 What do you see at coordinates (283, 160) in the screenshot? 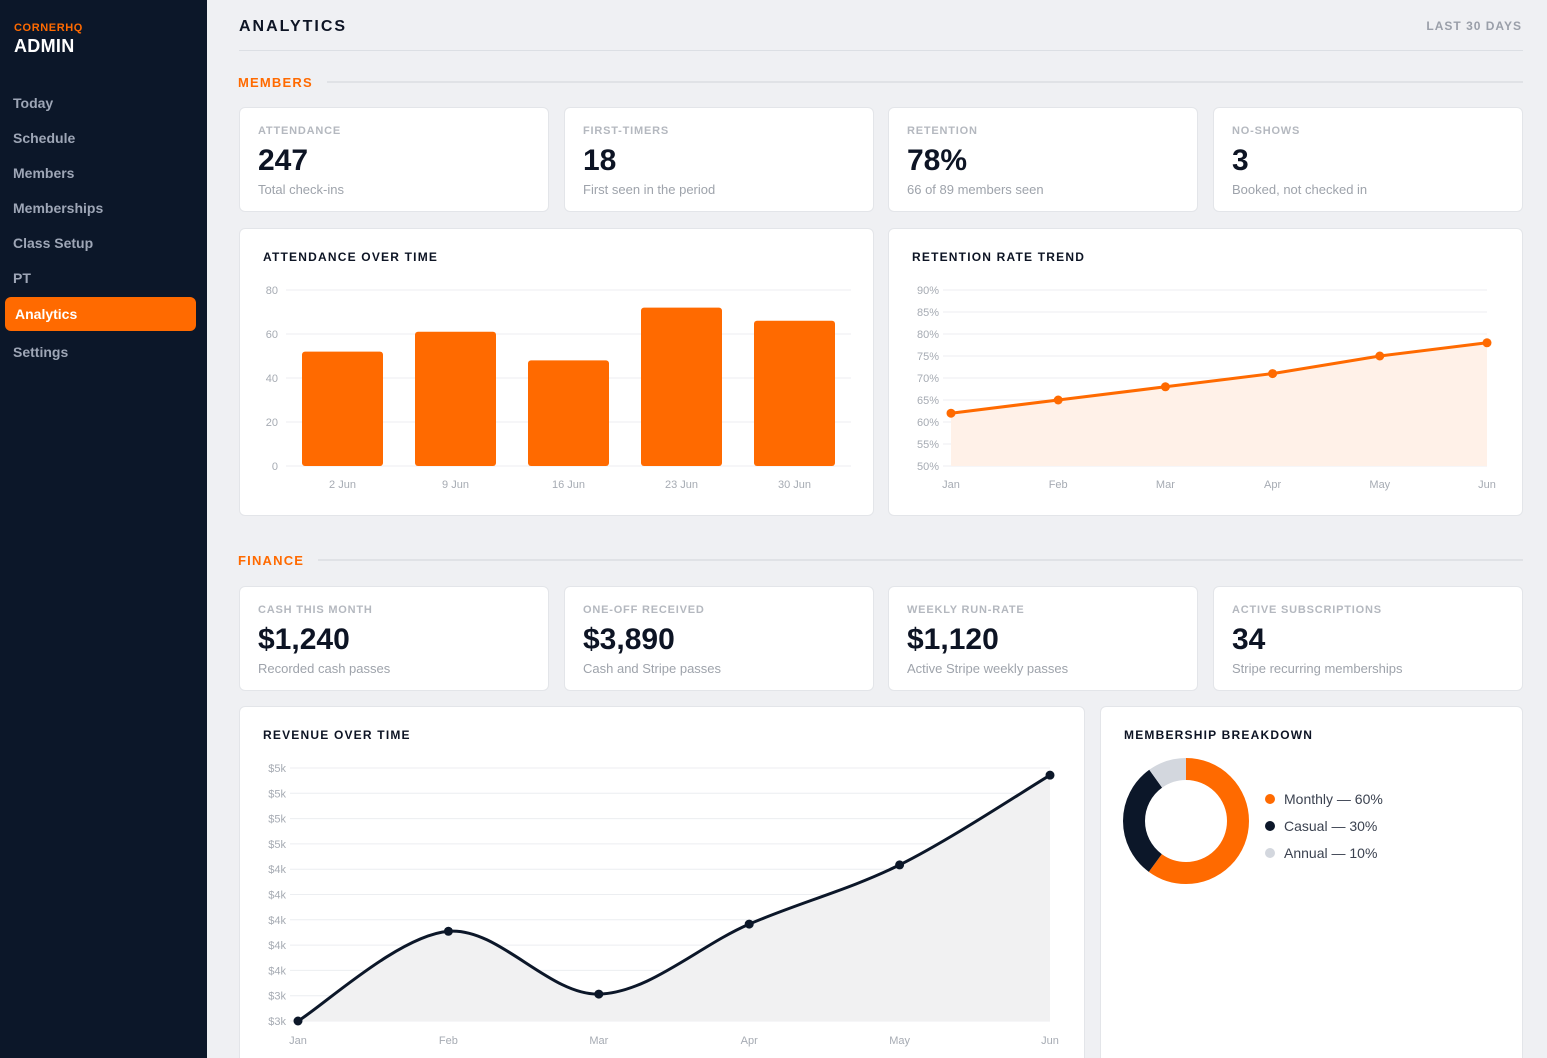
I see `kpi-value: 247` at bounding box center [283, 160].